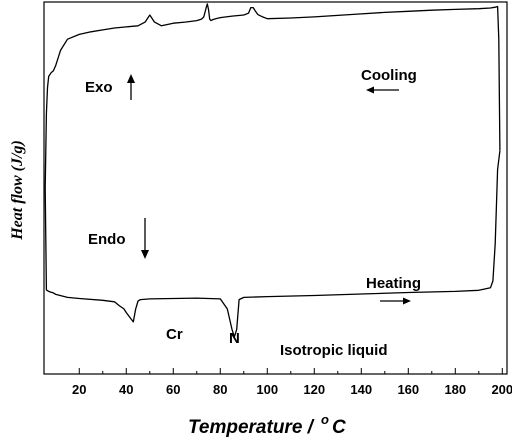 The height and width of the screenshot is (443, 512). What do you see at coordinates (395, 301) in the screenshot?
I see `heating-arrow-icon` at bounding box center [395, 301].